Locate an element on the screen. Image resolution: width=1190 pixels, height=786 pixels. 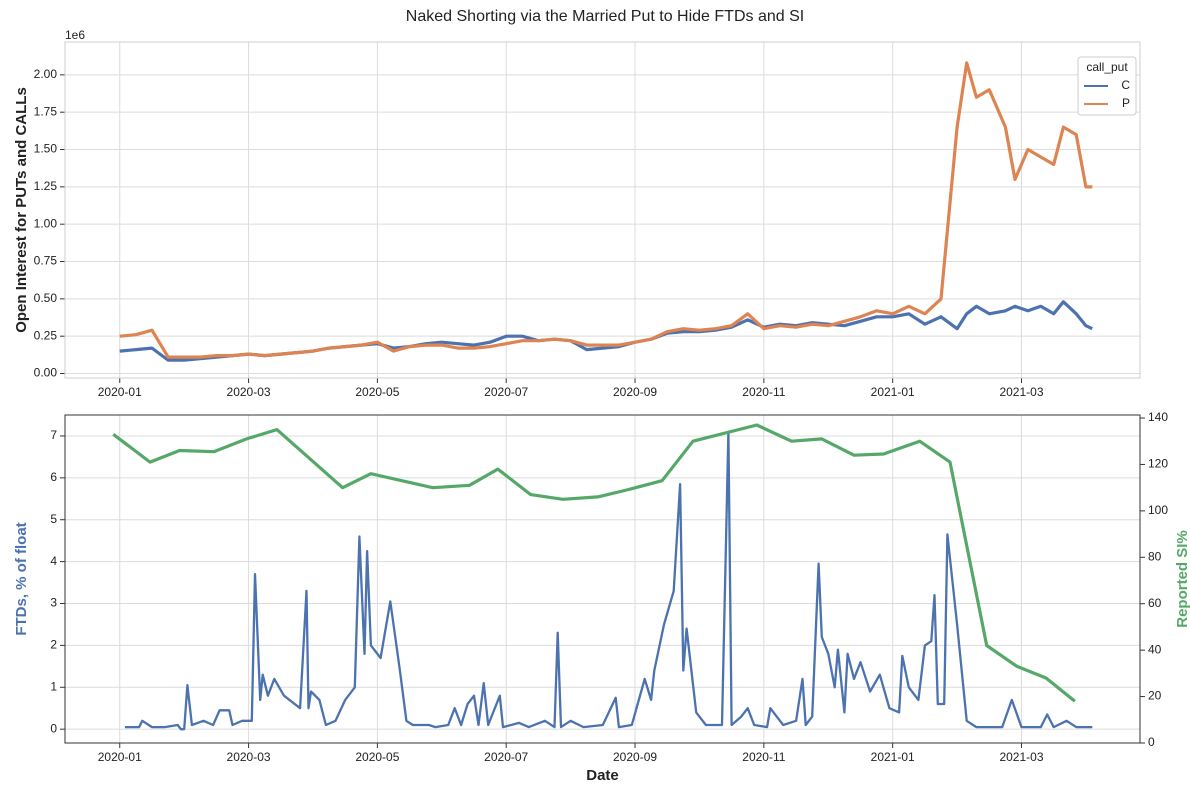
y2-tick-label: 80 is located at coordinates (1155, 556).